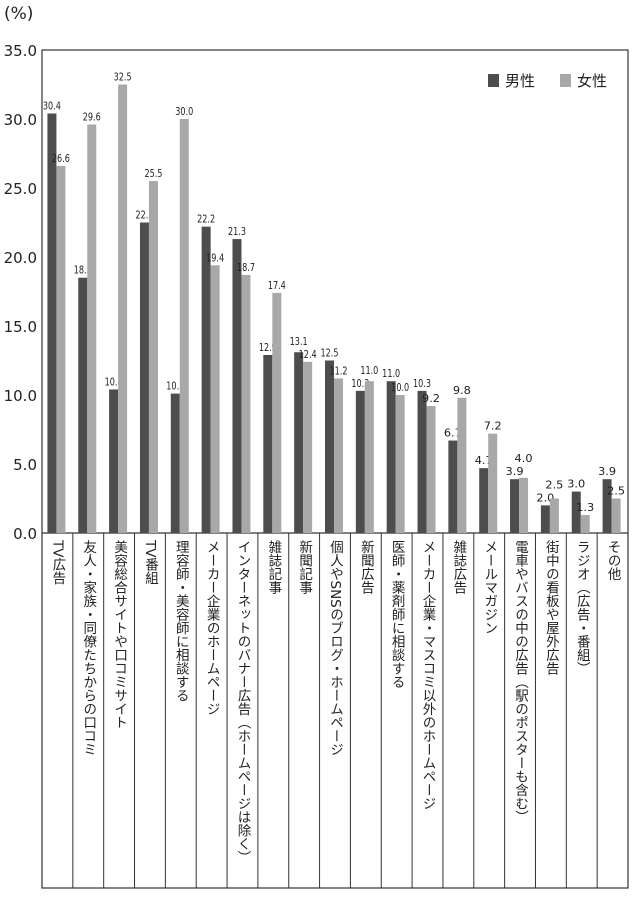 The width and height of the screenshot is (640, 897). What do you see at coordinates (520, 682) in the screenshot?
I see `category-label: 電車やバスの中の広告（駅のポスターも含む）` at bounding box center [520, 682].